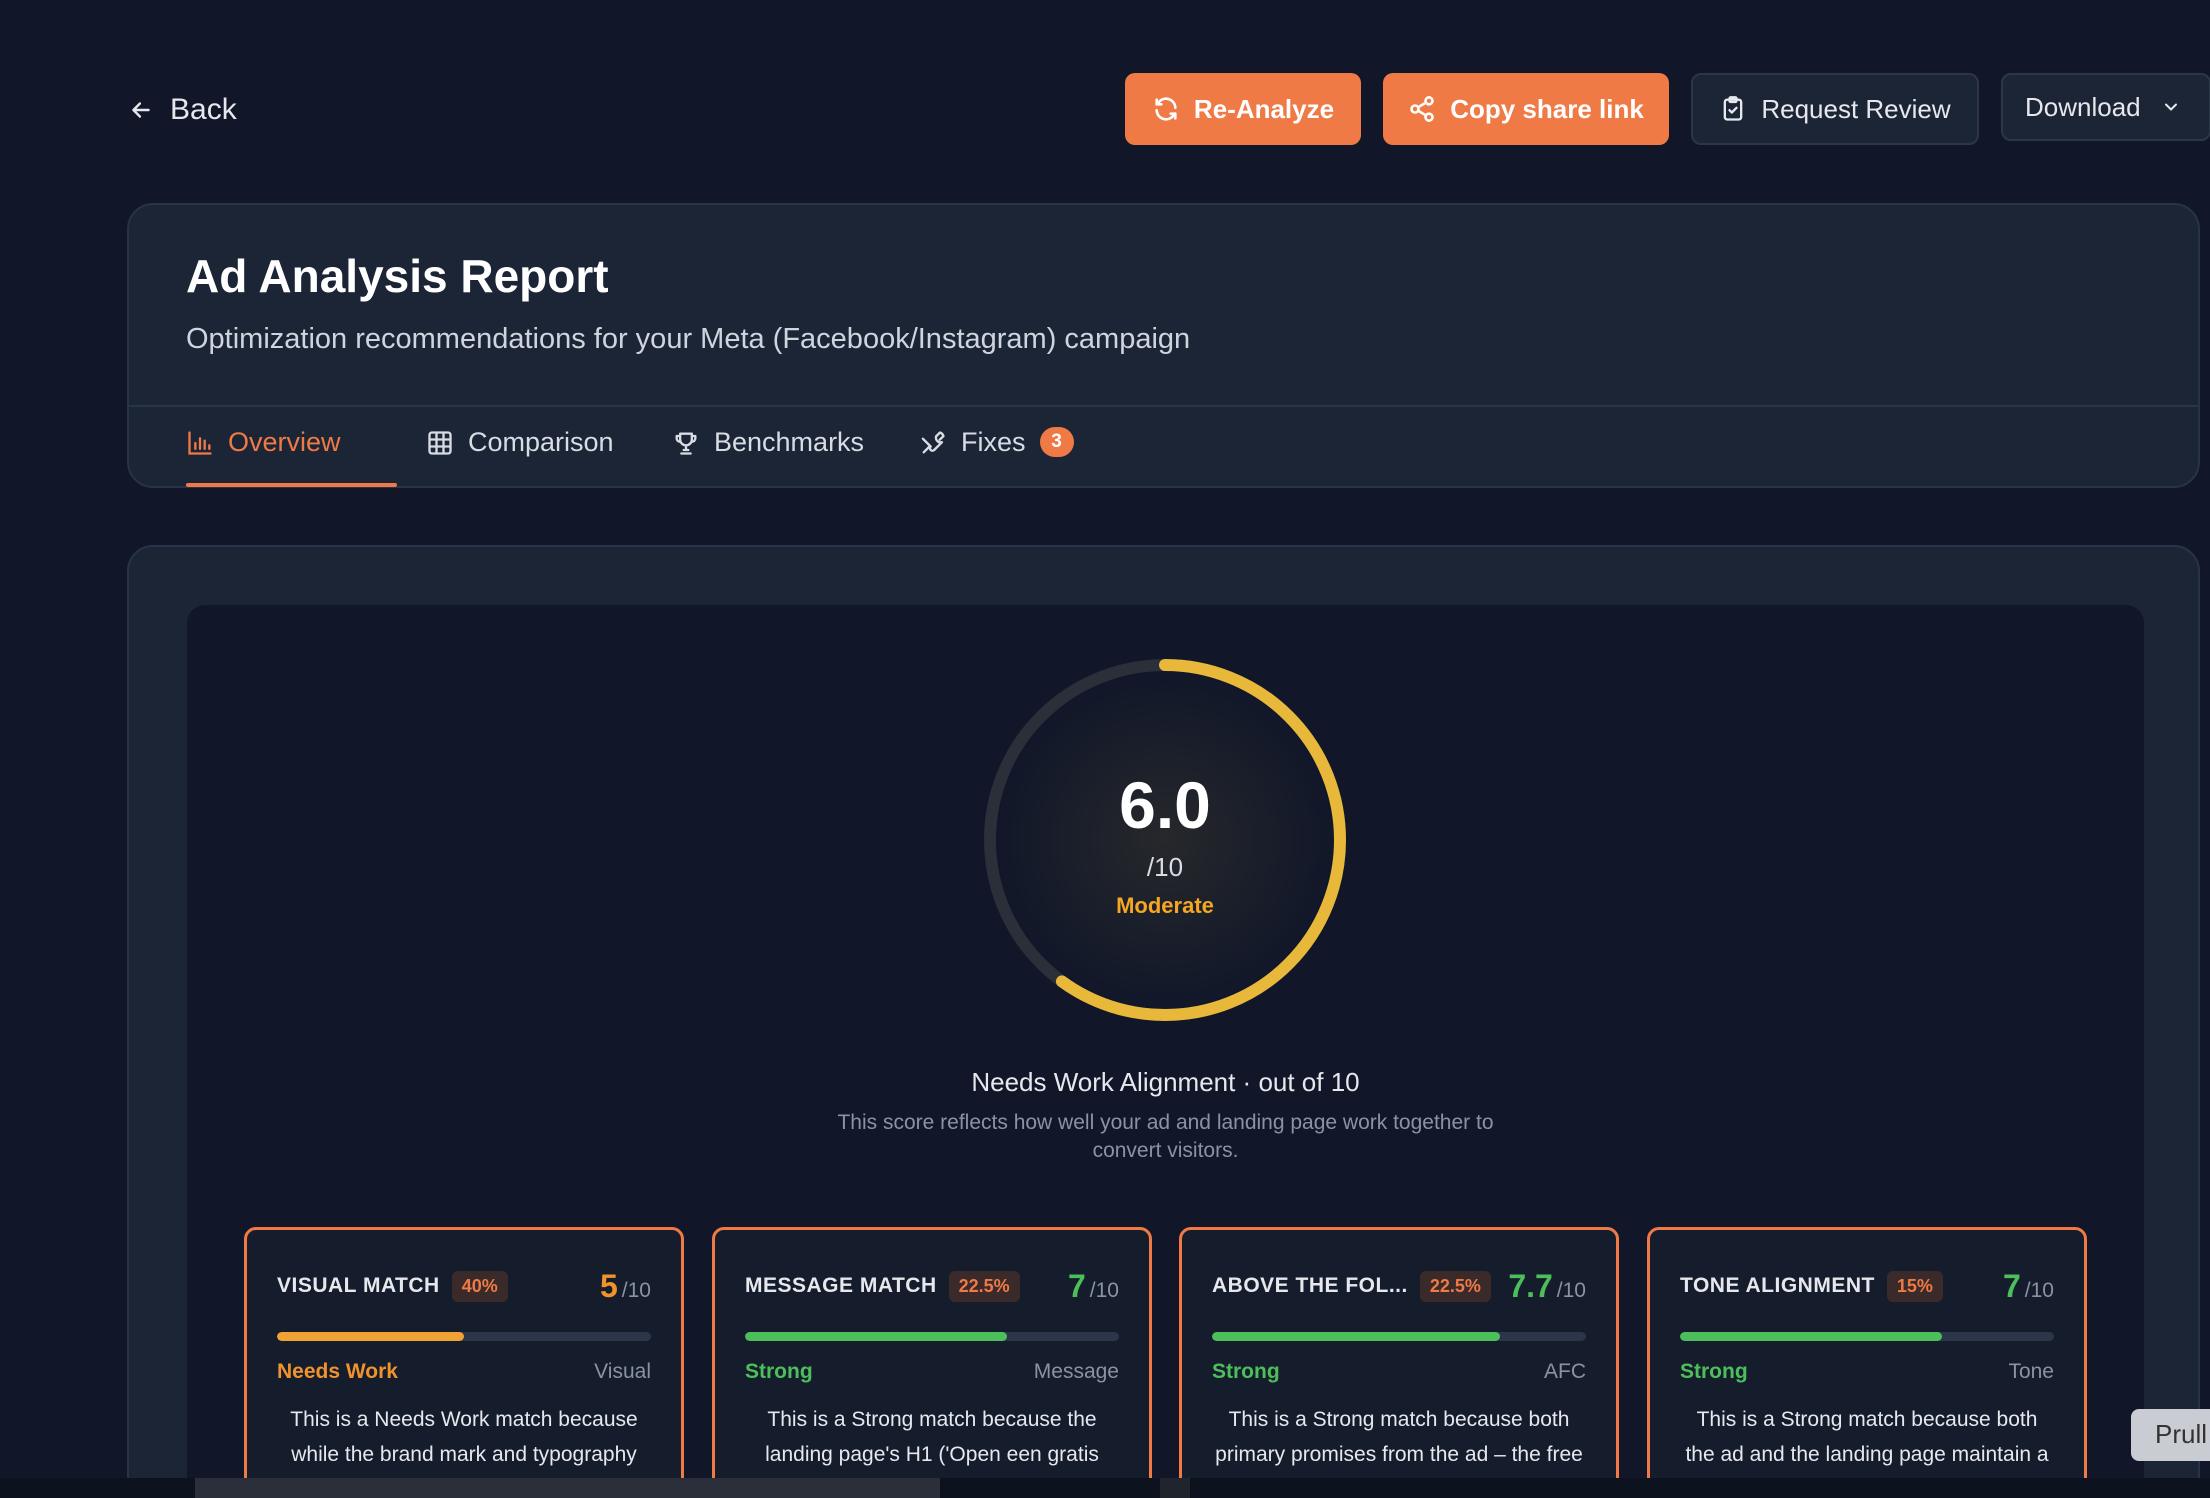 The image size is (2210, 1498). What do you see at coordinates (1565, 1371) in the screenshot?
I see `metric-tag: AFC` at bounding box center [1565, 1371].